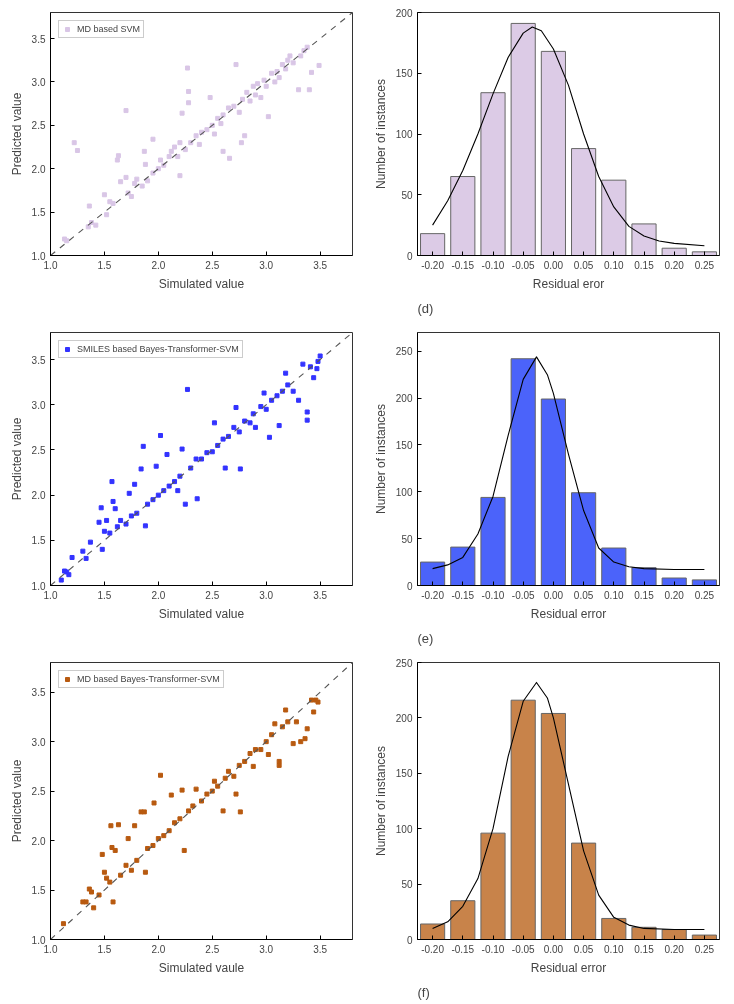  Describe the element at coordinates (425, 638) in the screenshot. I see `text: (e)` at that location.